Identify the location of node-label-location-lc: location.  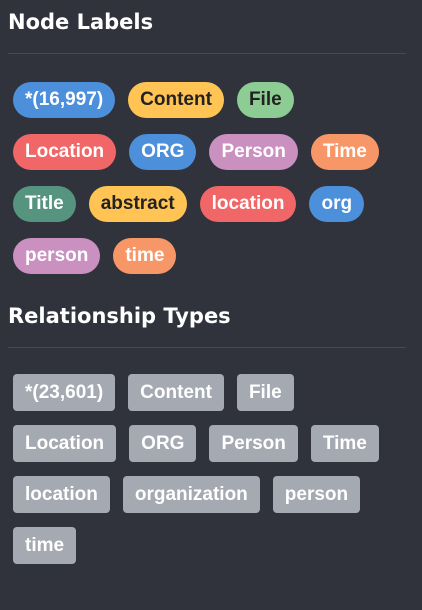
(248, 204).